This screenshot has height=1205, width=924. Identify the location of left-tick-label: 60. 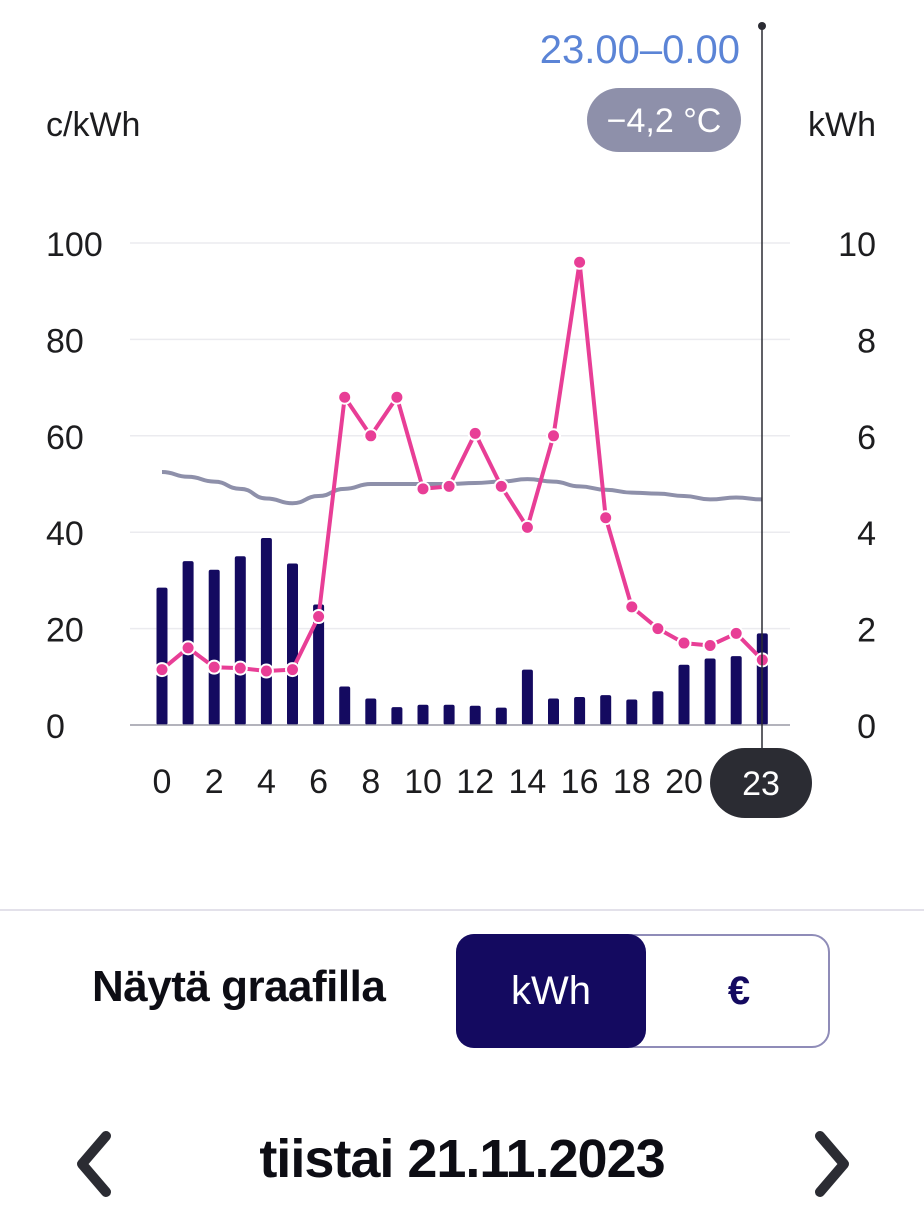
(65, 438).